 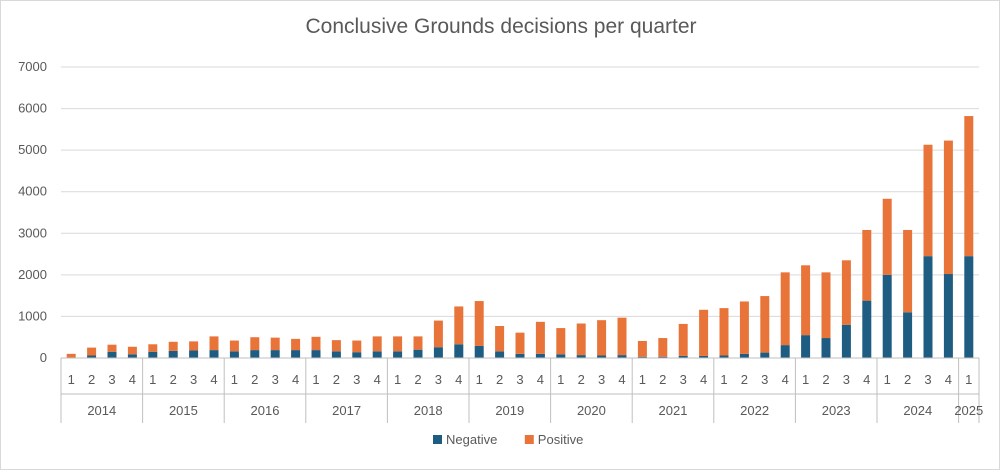 What do you see at coordinates (591, 410) in the screenshot?
I see `x-tick-year: 2020` at bounding box center [591, 410].